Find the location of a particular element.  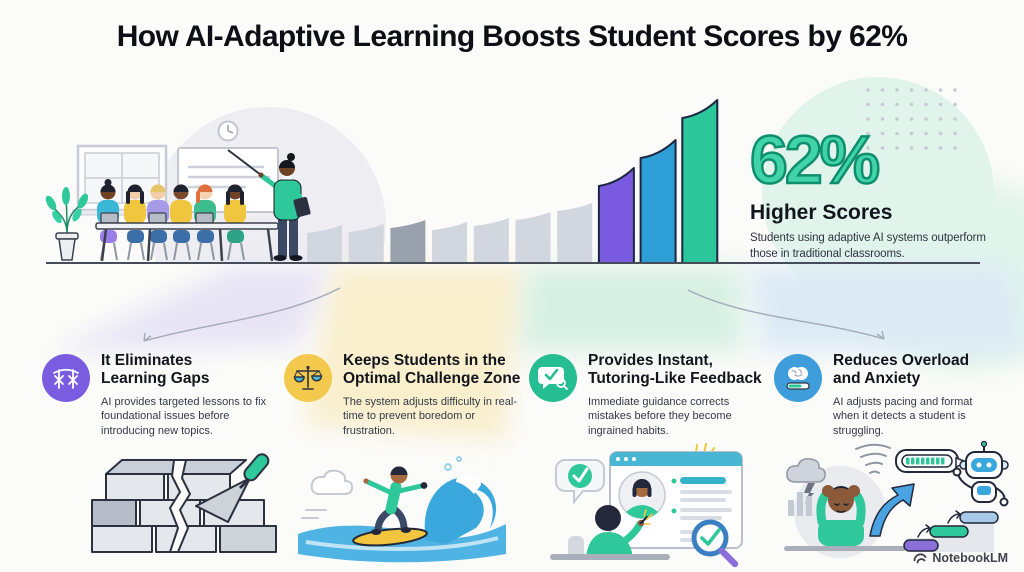

students is located at coordinates (171, 220).